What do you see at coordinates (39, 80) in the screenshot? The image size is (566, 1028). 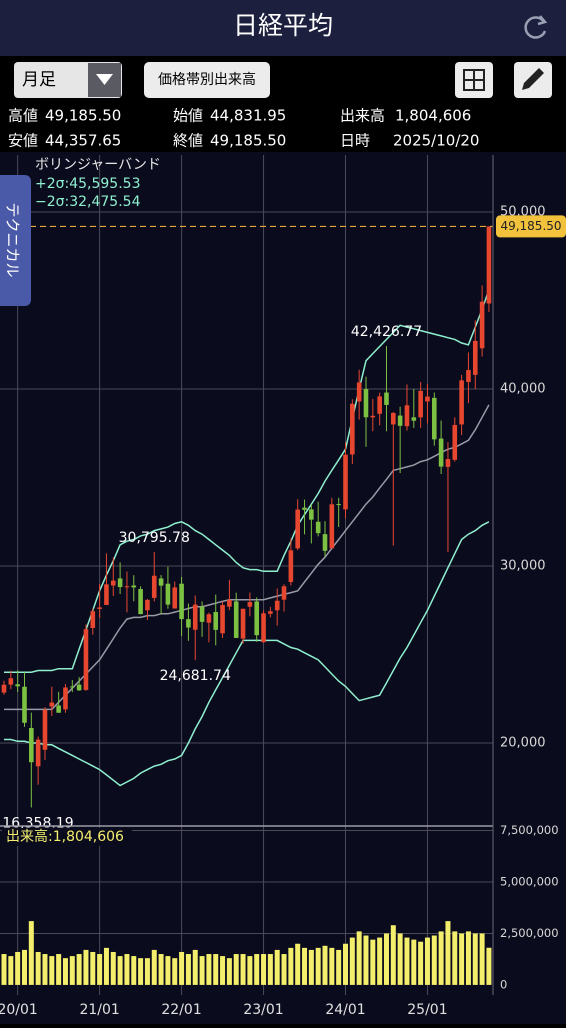 I see `period-label: 月足` at bounding box center [39, 80].